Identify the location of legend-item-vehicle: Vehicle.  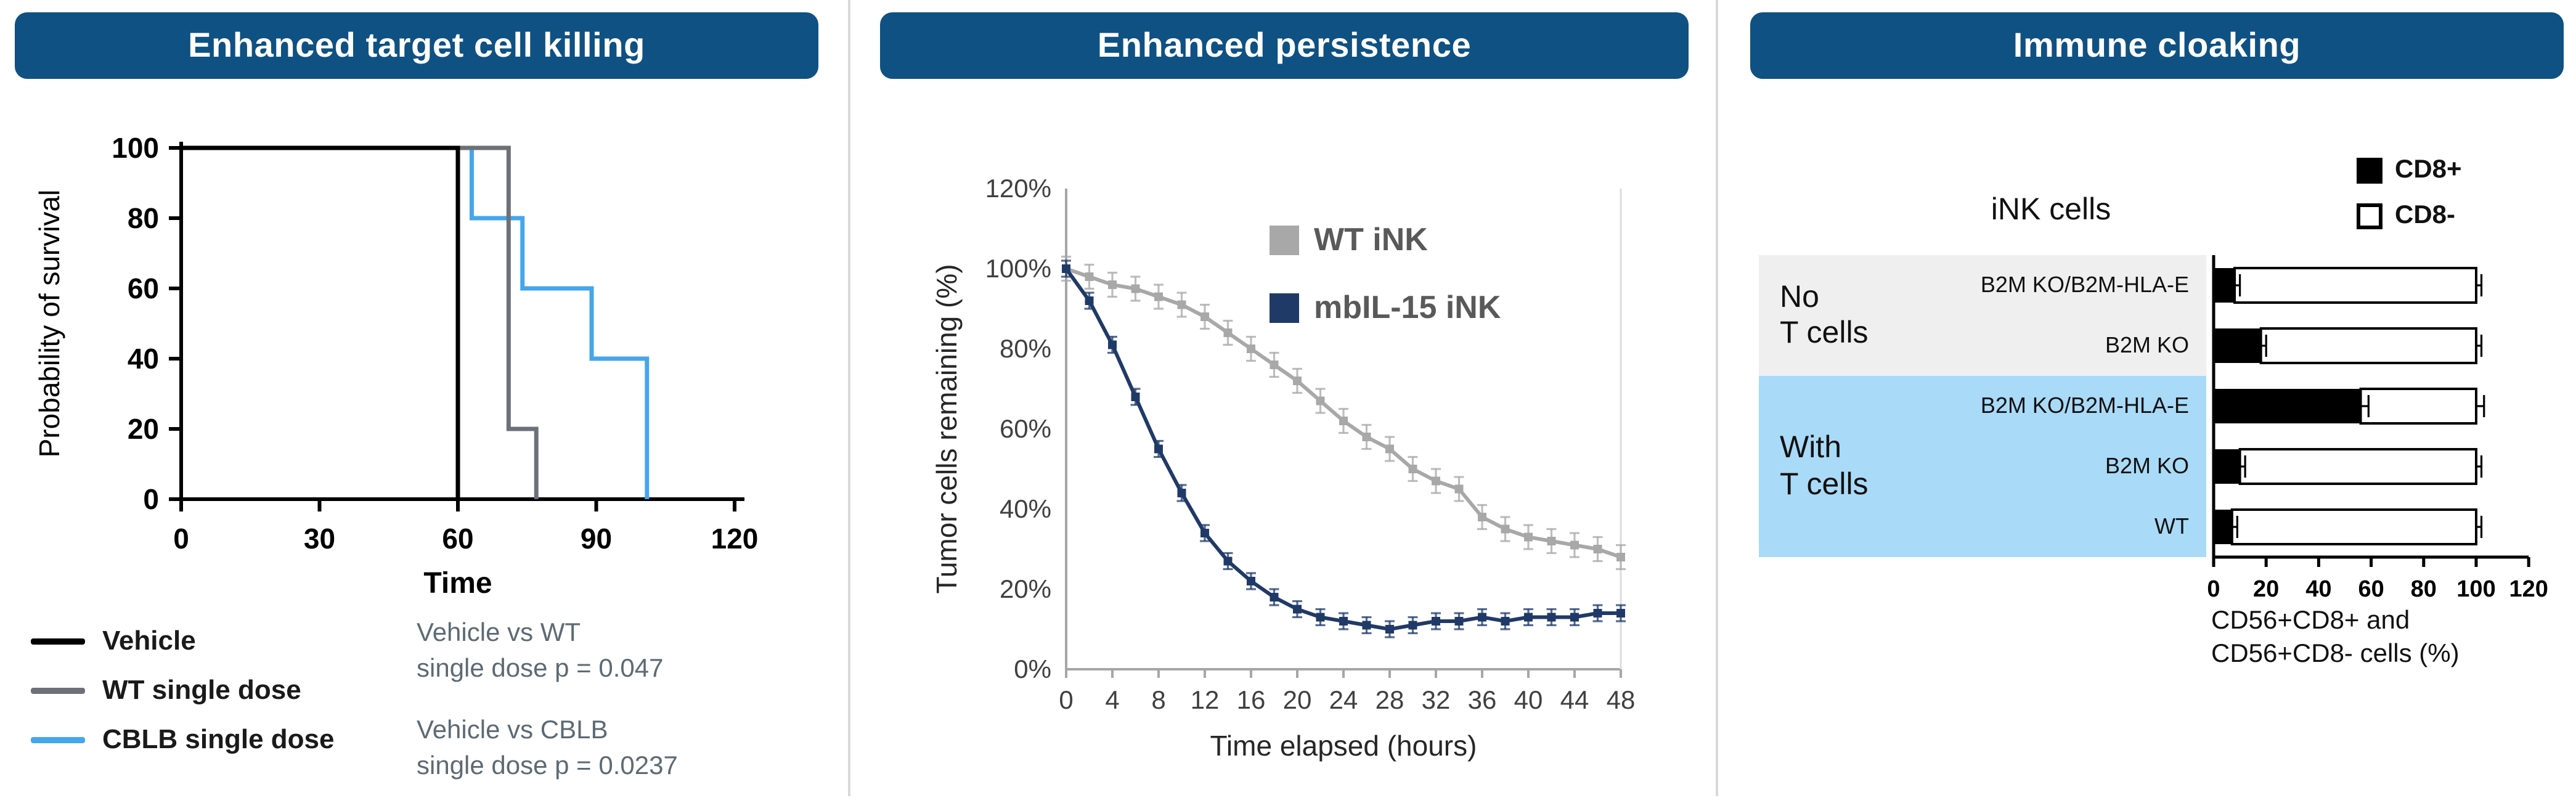
(183, 641).